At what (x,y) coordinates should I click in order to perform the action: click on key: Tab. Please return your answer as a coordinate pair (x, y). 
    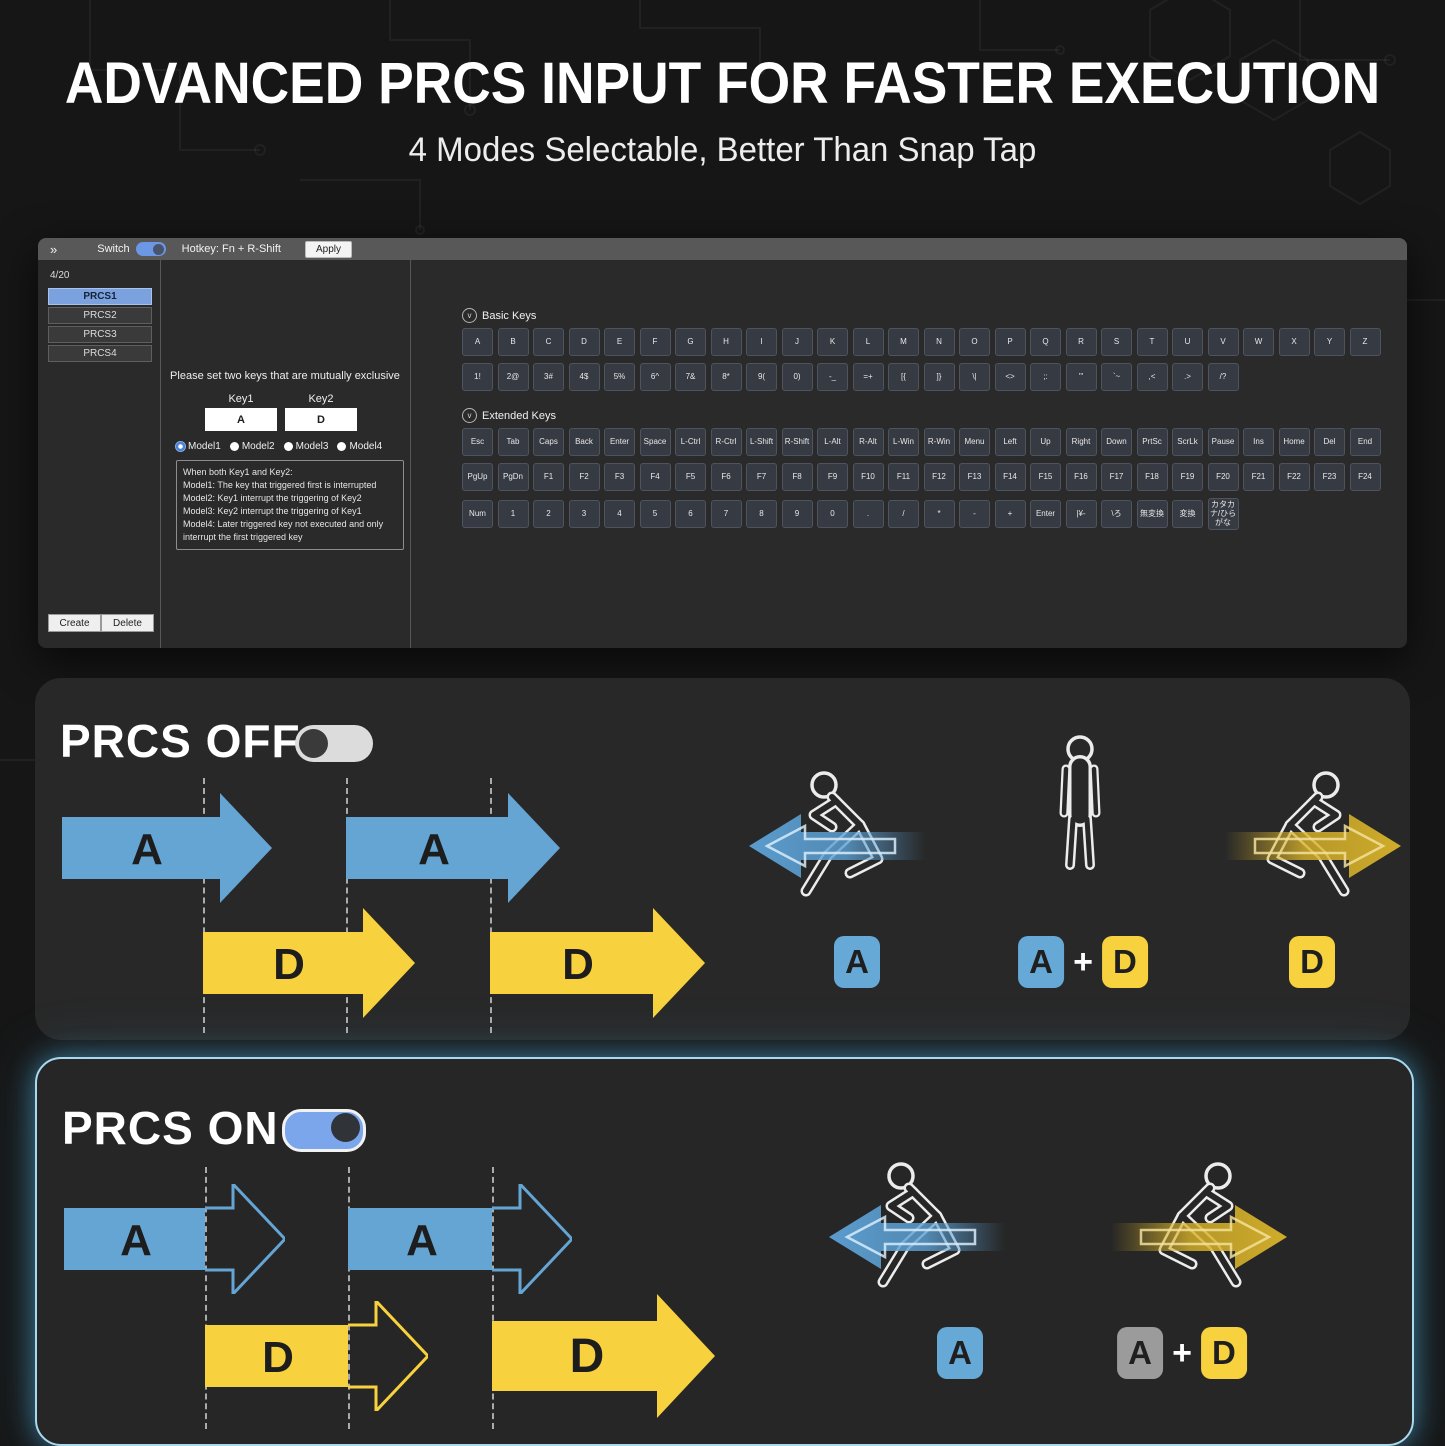
    Looking at the image, I should click on (513, 442).